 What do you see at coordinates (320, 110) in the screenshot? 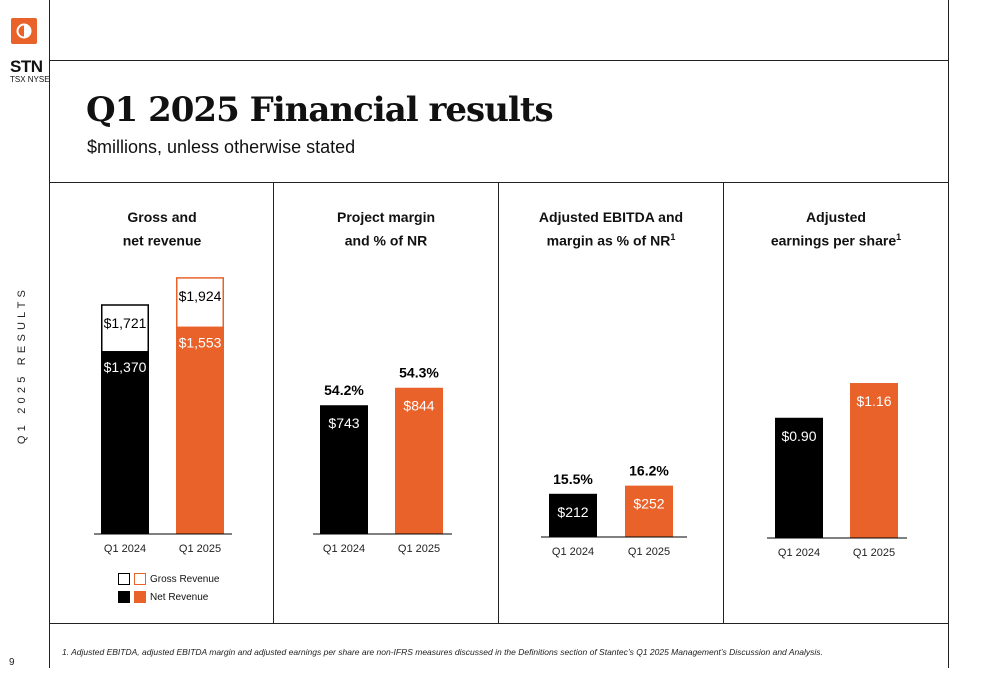
I see `page-title: Q1 2025 Financial results` at bounding box center [320, 110].